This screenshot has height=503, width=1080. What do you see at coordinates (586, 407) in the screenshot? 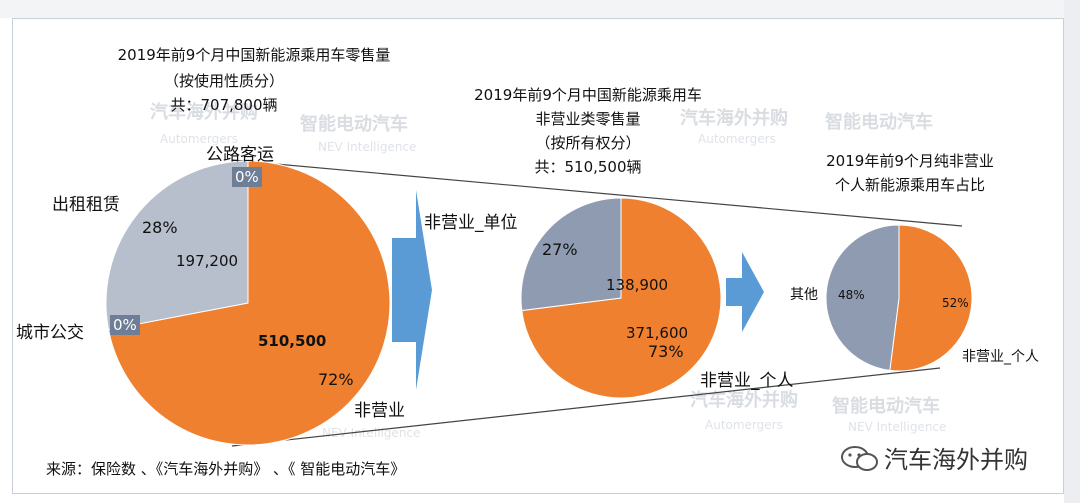
I see `connector-bottom-line` at bounding box center [586, 407].